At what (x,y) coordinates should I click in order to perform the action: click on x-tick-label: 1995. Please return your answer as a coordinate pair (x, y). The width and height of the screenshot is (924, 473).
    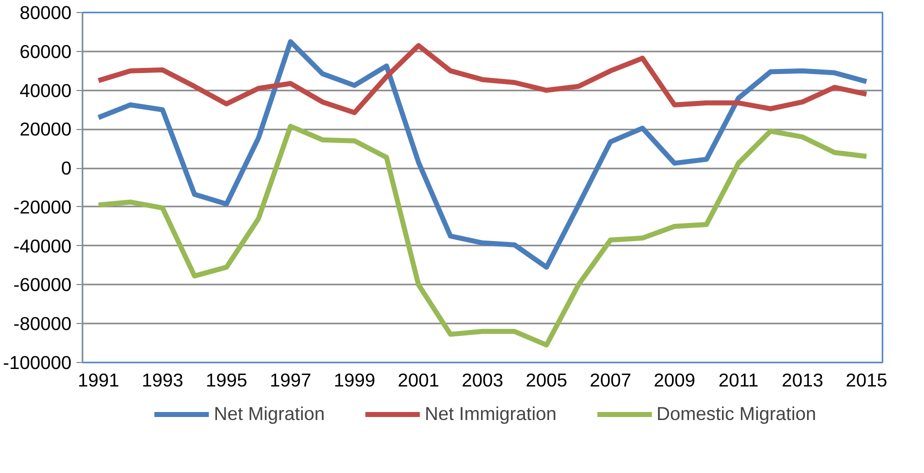
    Looking at the image, I should click on (227, 380).